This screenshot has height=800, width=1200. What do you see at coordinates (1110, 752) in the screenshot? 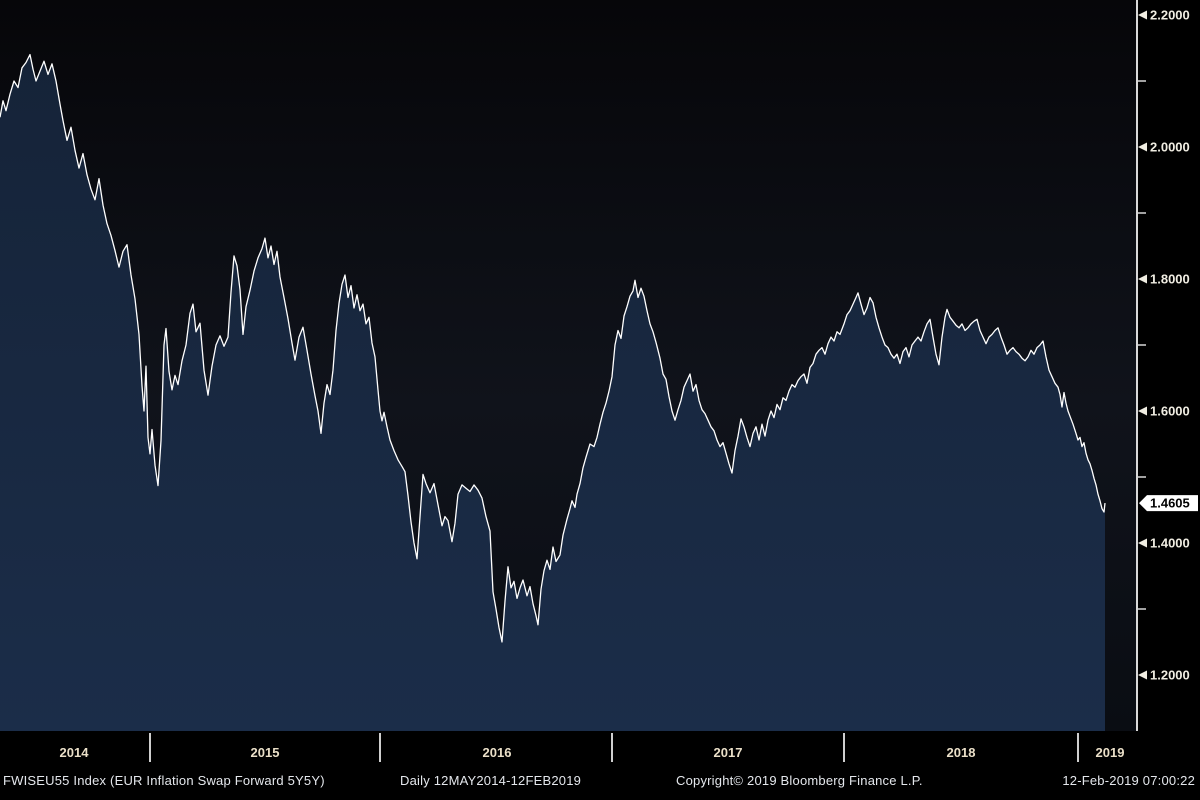
I see `x-axis-year-label: 2019` at bounding box center [1110, 752].